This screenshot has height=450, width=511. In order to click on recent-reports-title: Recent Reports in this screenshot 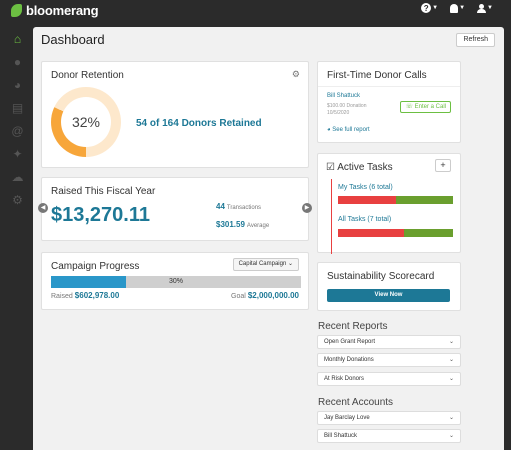, I will do `click(353, 326)`.